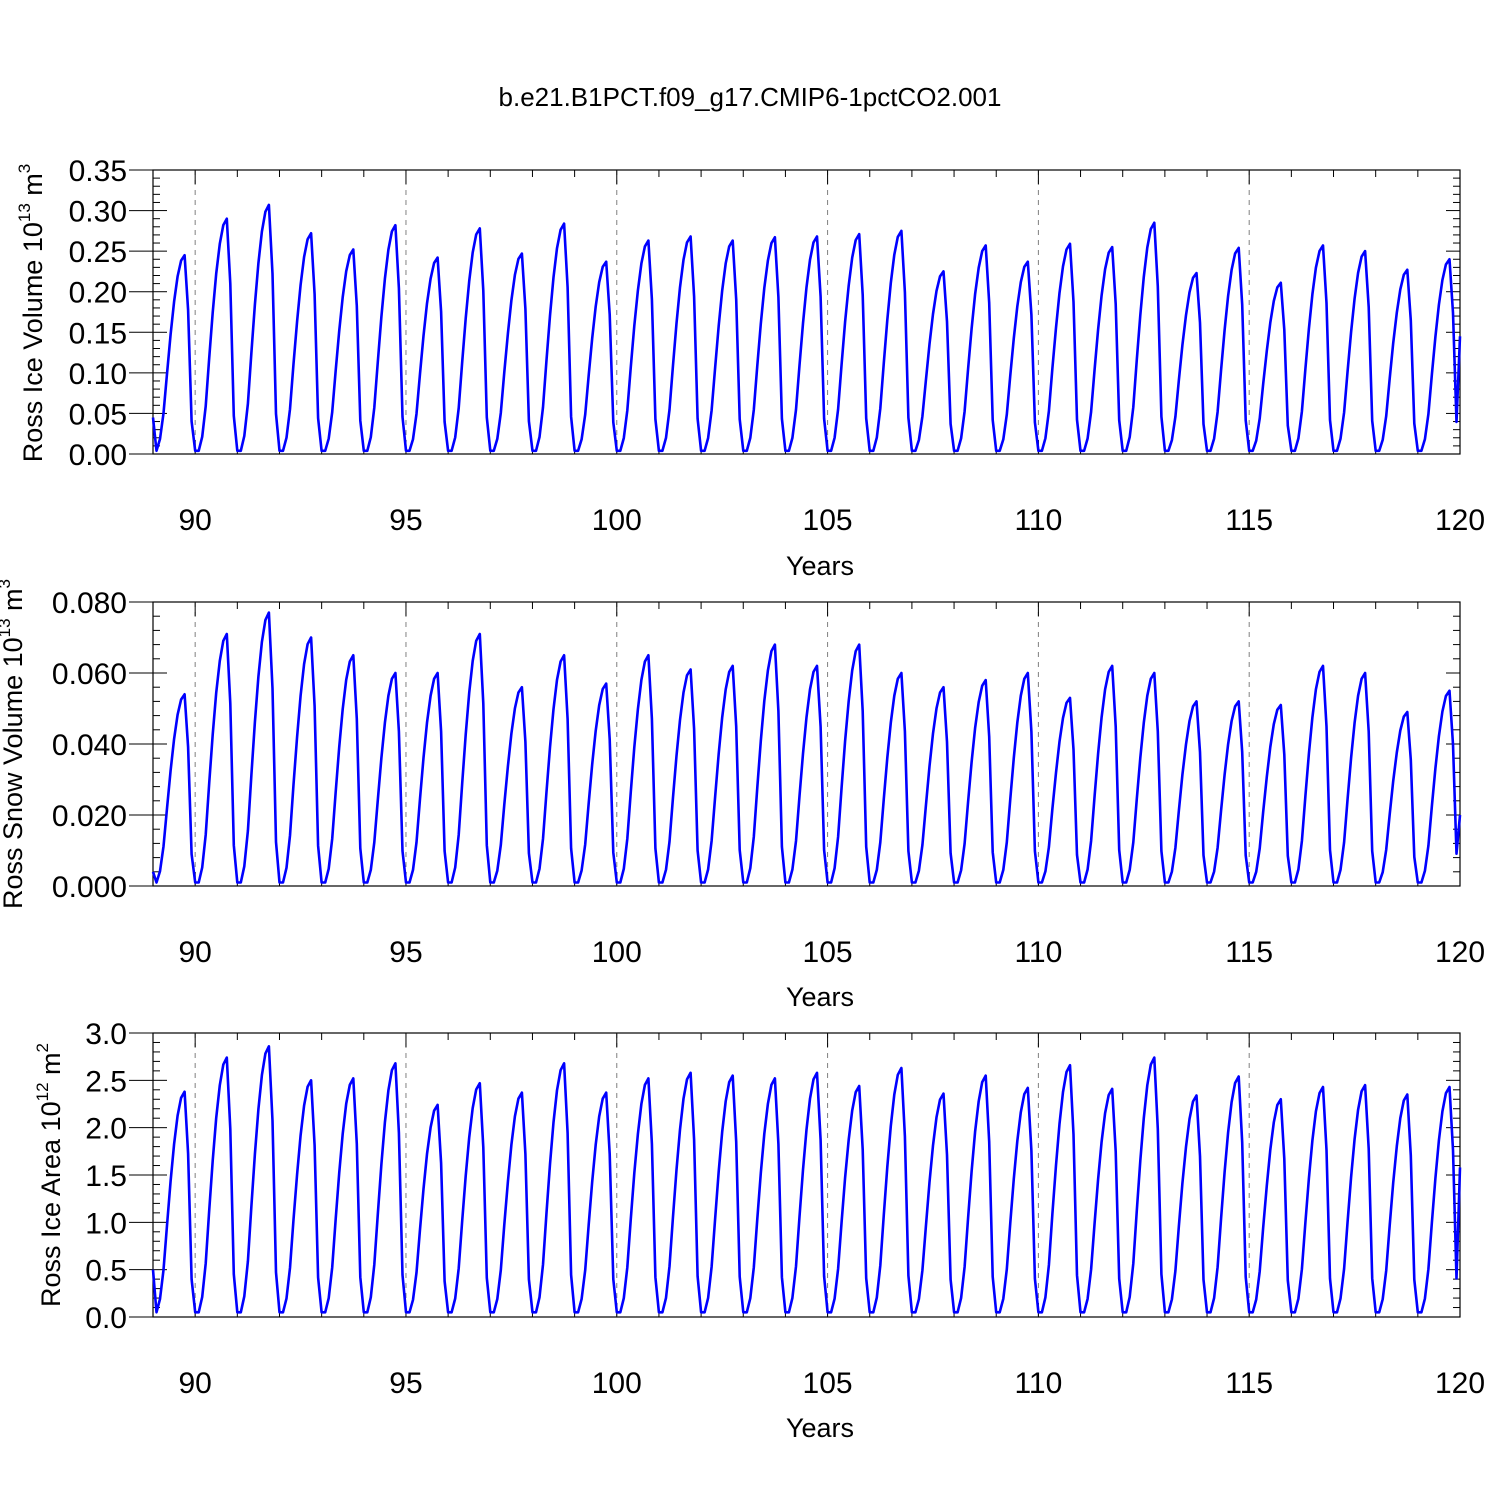 This screenshot has height=1500, width=1500. I want to click on y-tick-labels: 0.00 0.05 0.10 0.15 0.20 0.25 0.30 0.35, so click(98, 313).